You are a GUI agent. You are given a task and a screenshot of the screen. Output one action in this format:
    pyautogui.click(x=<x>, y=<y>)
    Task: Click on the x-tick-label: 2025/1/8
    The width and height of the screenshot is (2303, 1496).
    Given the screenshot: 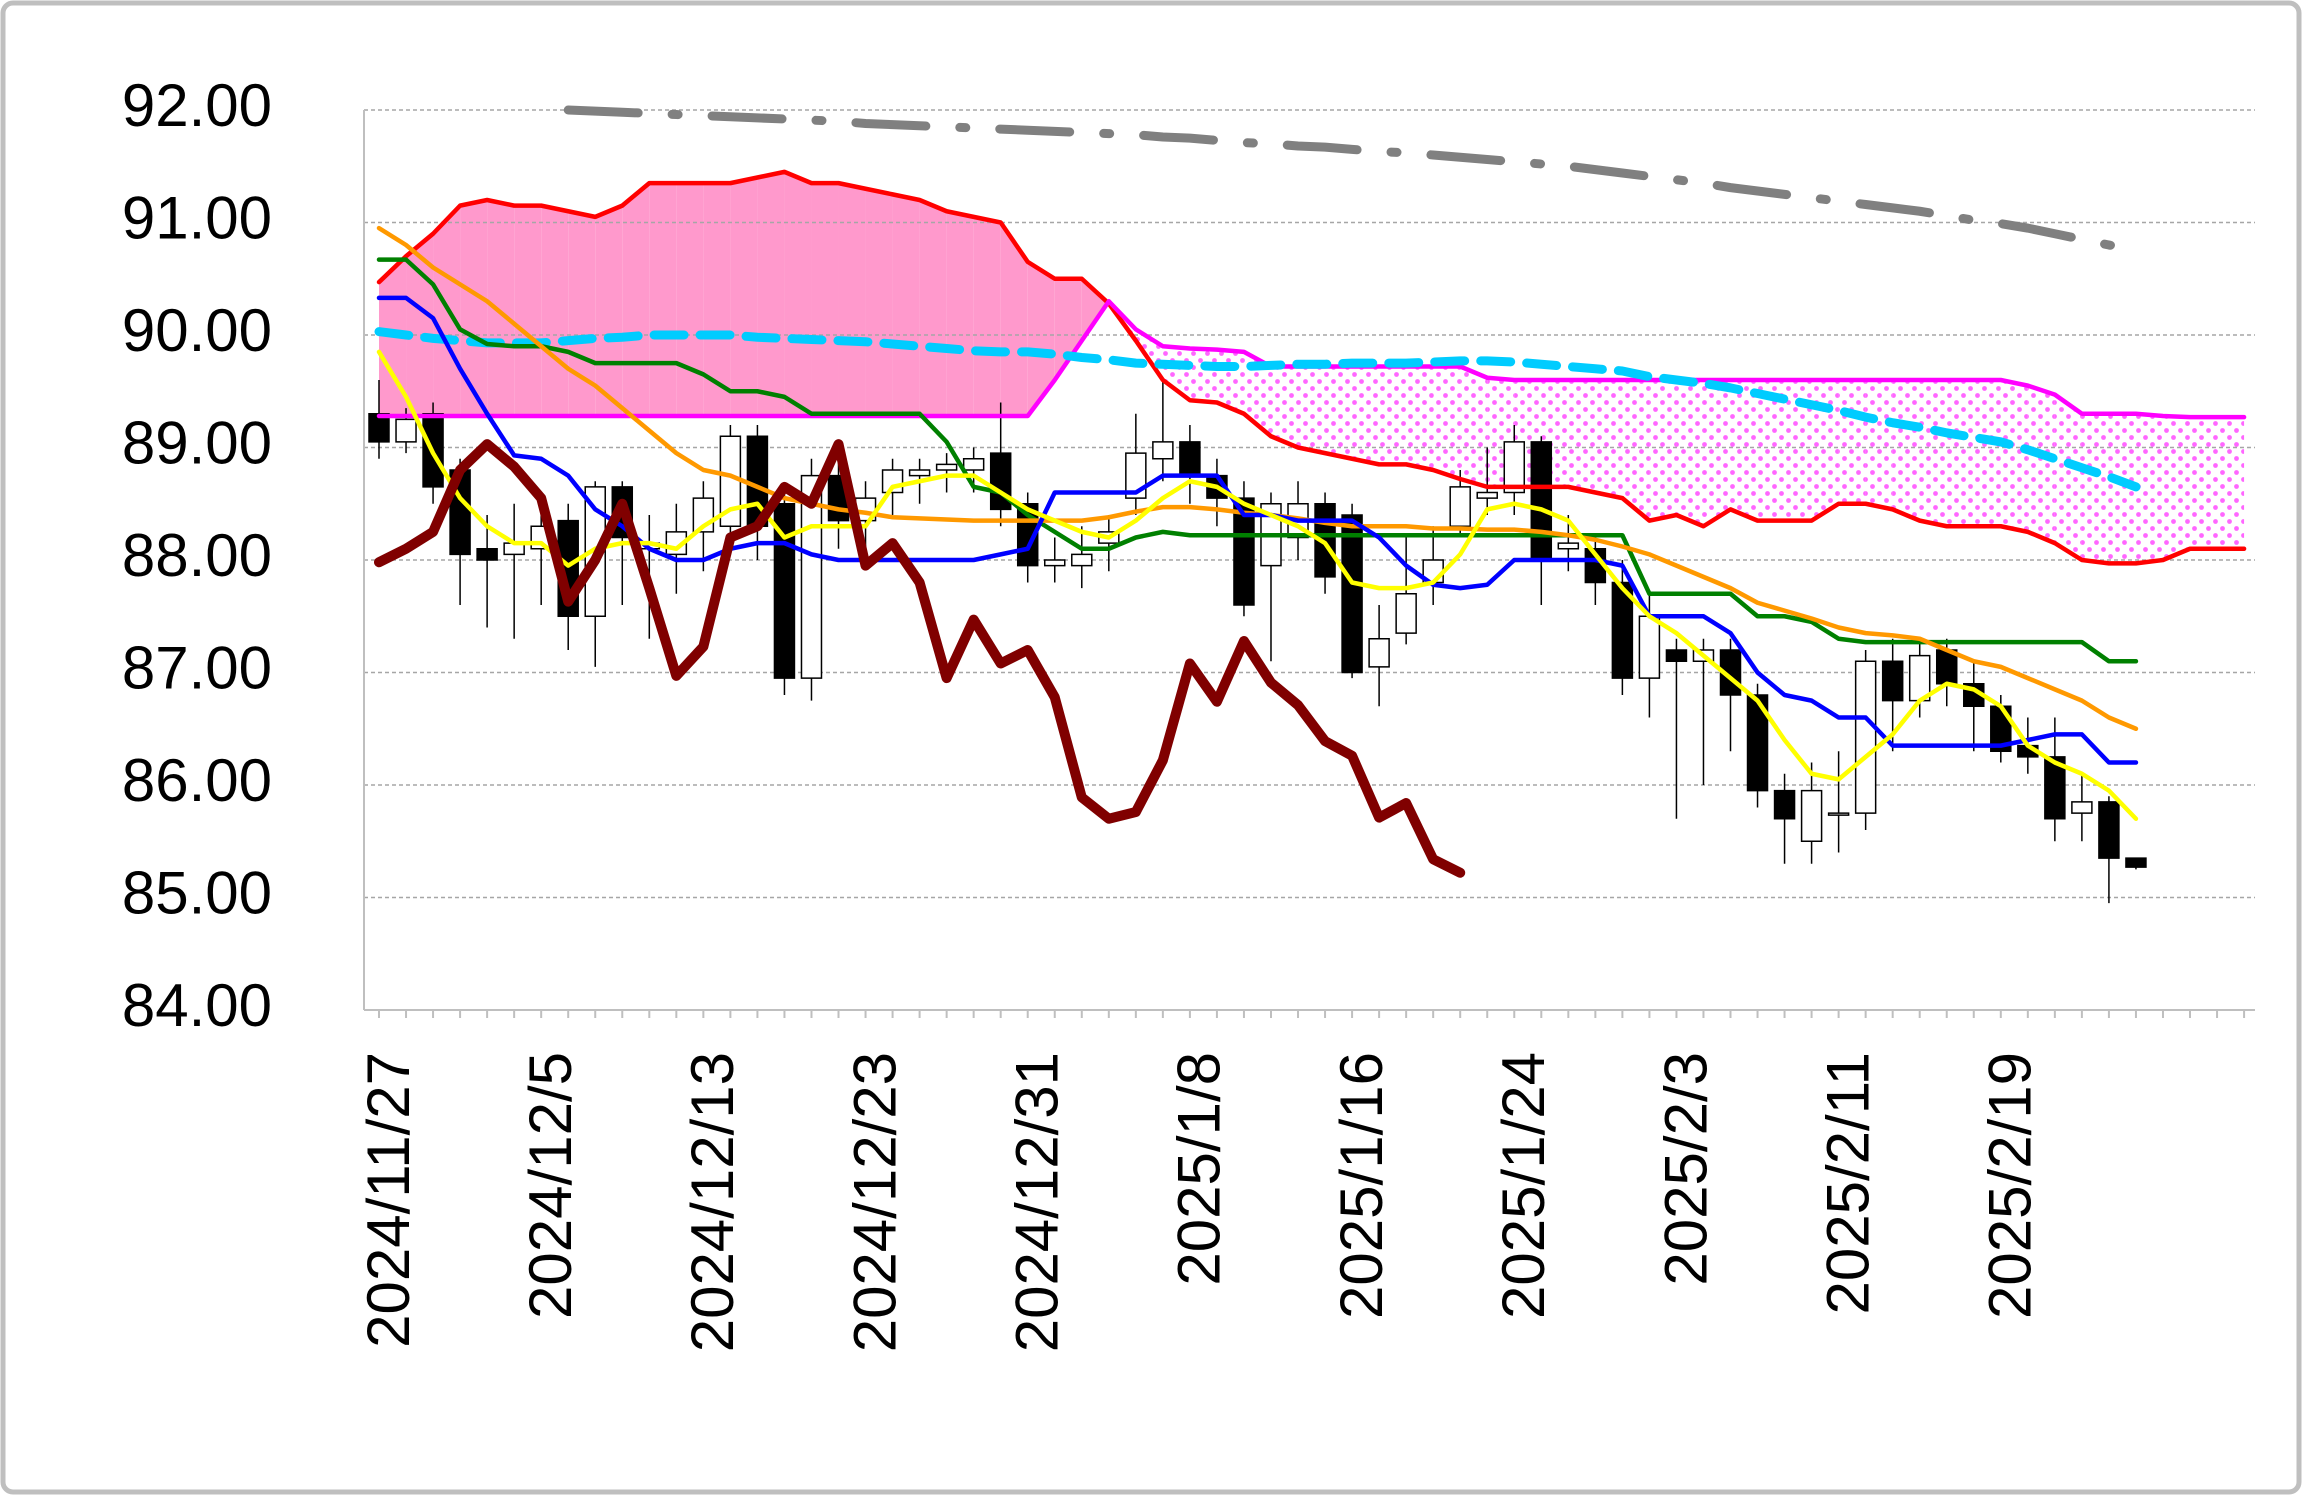 What is the action you would take?
    pyautogui.click(x=1199, y=1169)
    